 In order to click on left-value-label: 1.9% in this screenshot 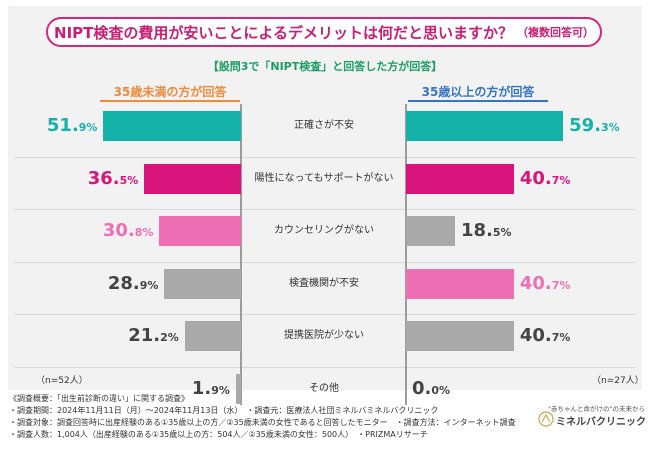, I will do `click(210, 388)`.